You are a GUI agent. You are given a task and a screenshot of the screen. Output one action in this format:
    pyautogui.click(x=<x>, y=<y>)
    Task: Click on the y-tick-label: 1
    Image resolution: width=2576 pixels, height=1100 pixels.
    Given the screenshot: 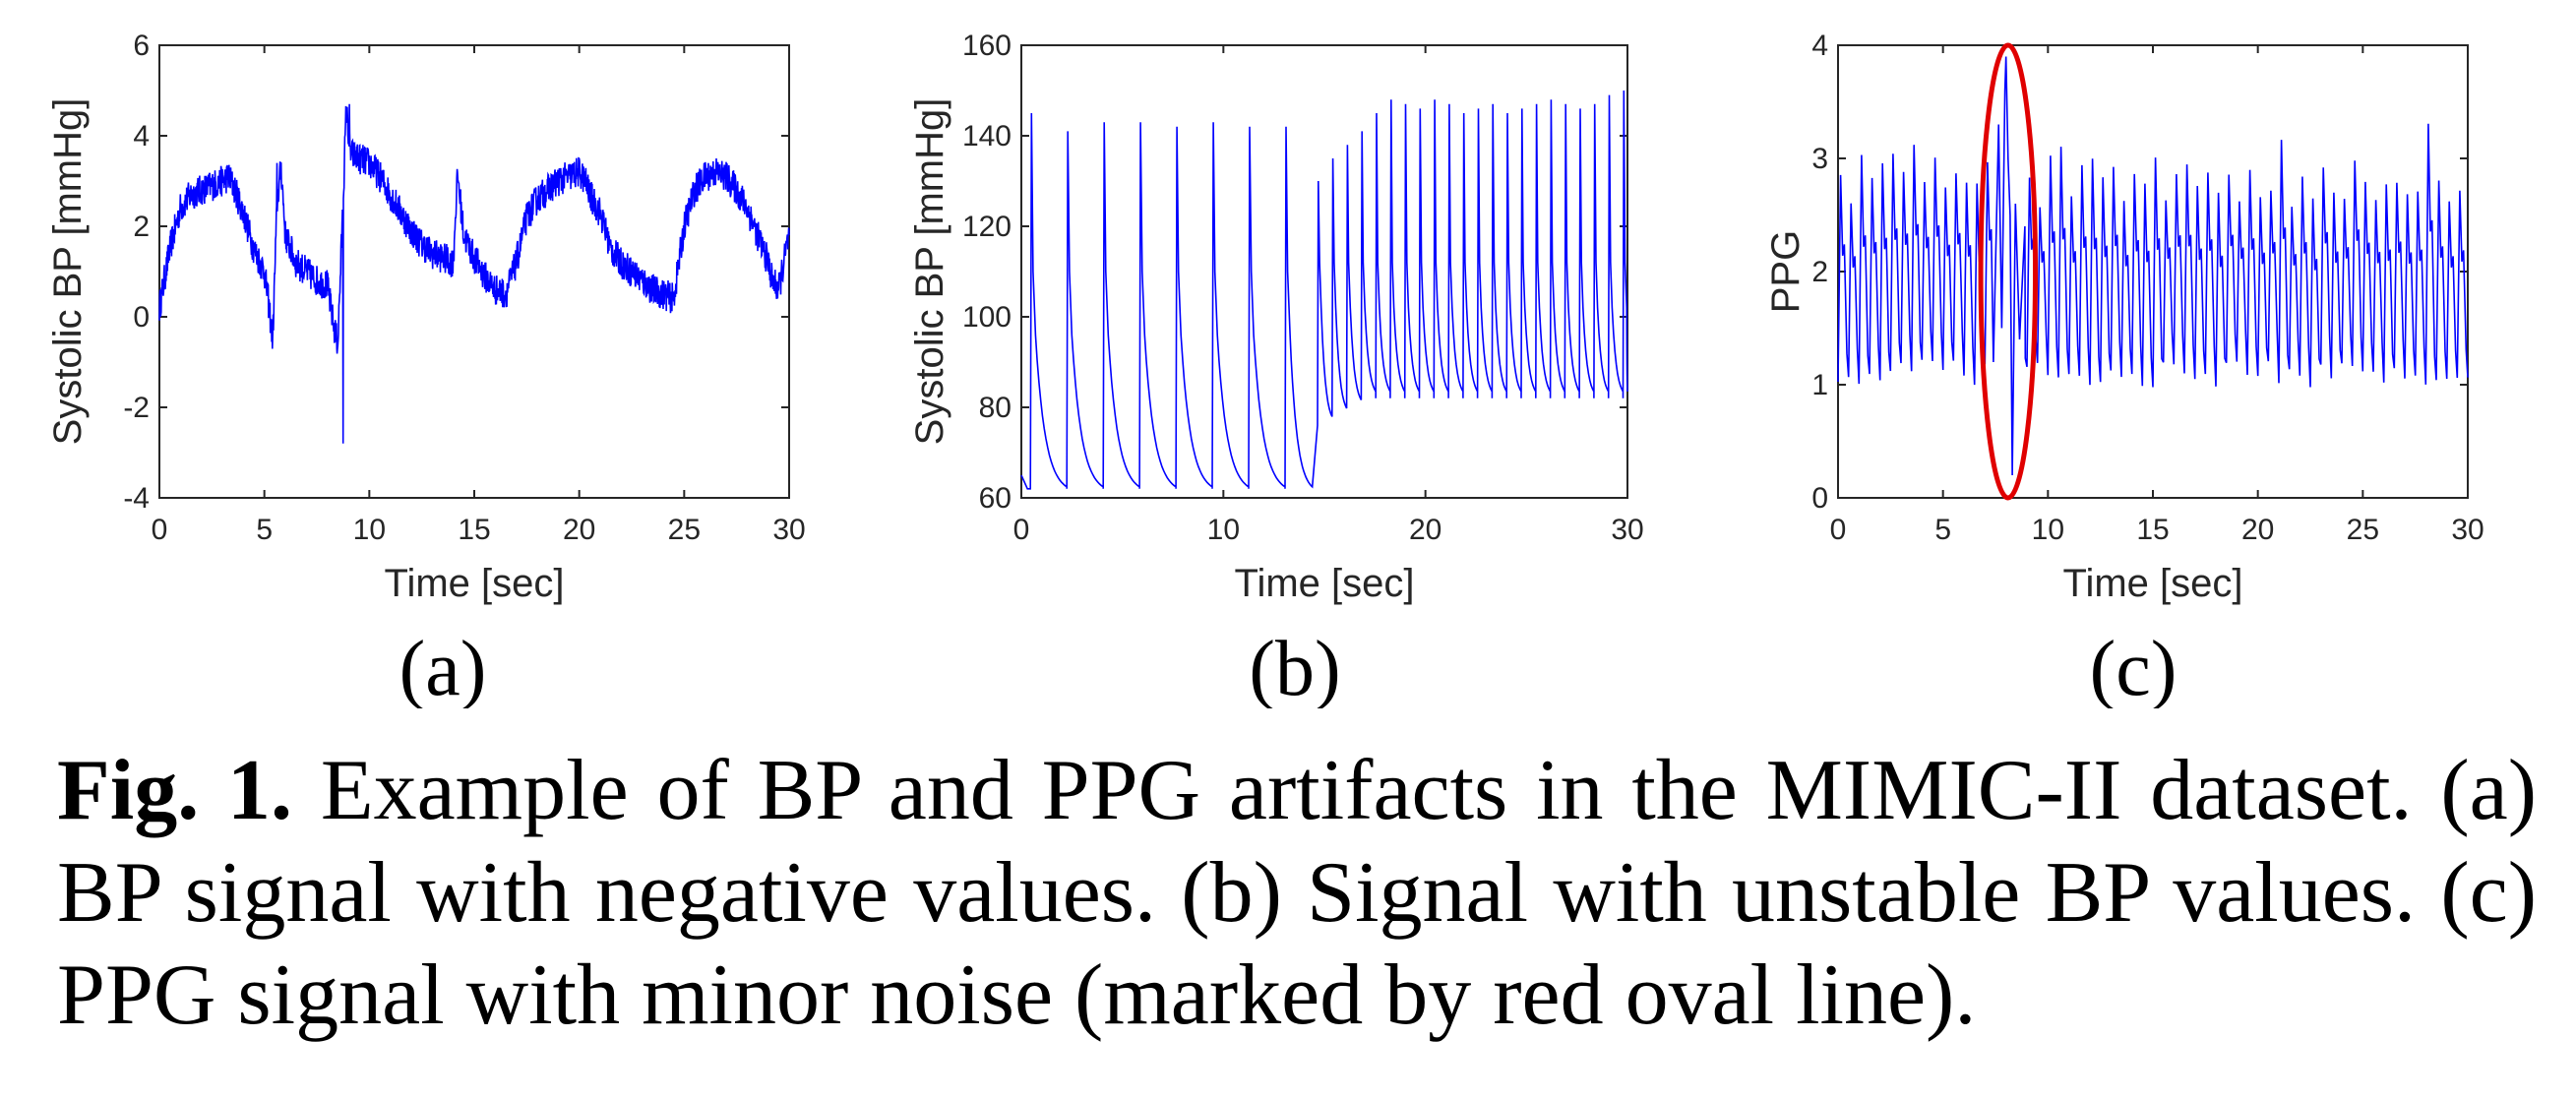 What is the action you would take?
    pyautogui.click(x=1820, y=385)
    